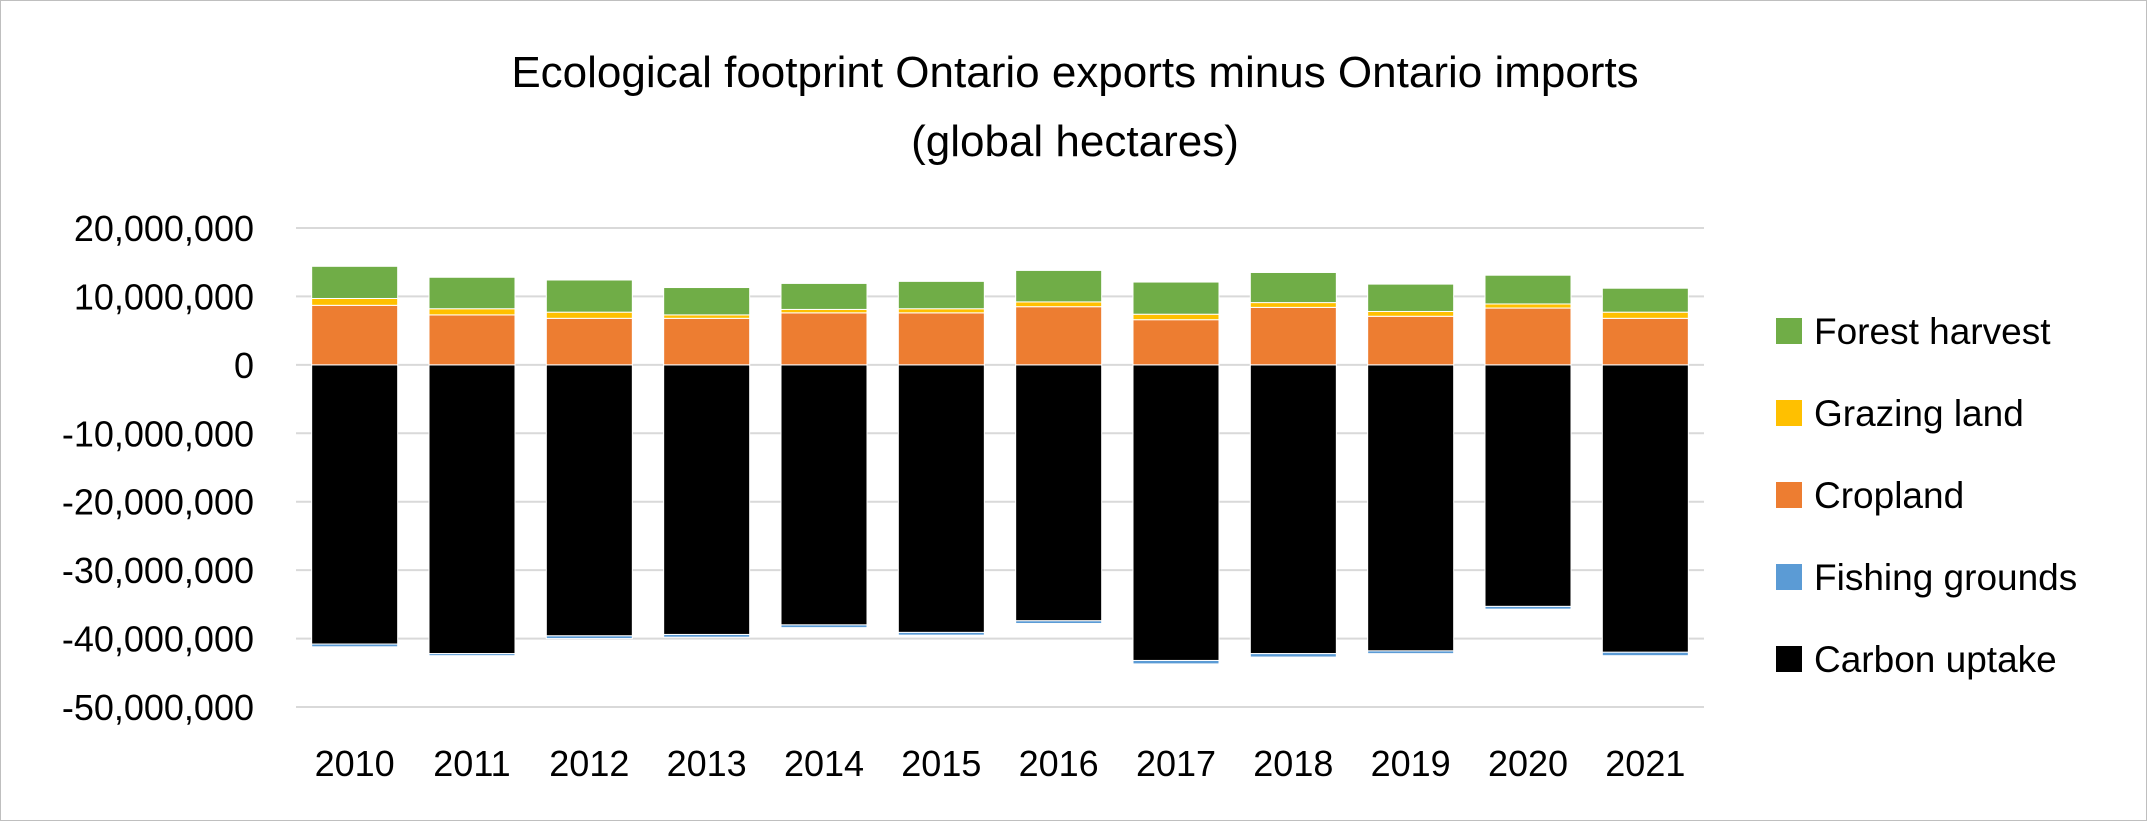  What do you see at coordinates (158, 502) in the screenshot?
I see `y-tick-label: -20,000,000` at bounding box center [158, 502].